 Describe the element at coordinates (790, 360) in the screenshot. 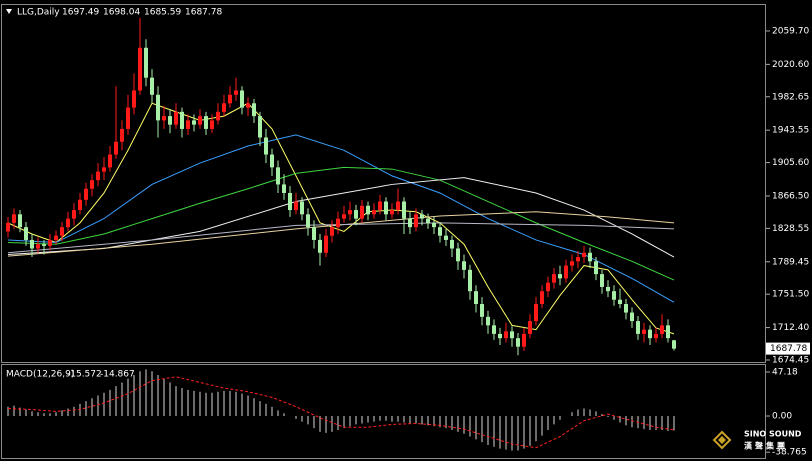

I see `y-tick-label: 1674.45` at that location.